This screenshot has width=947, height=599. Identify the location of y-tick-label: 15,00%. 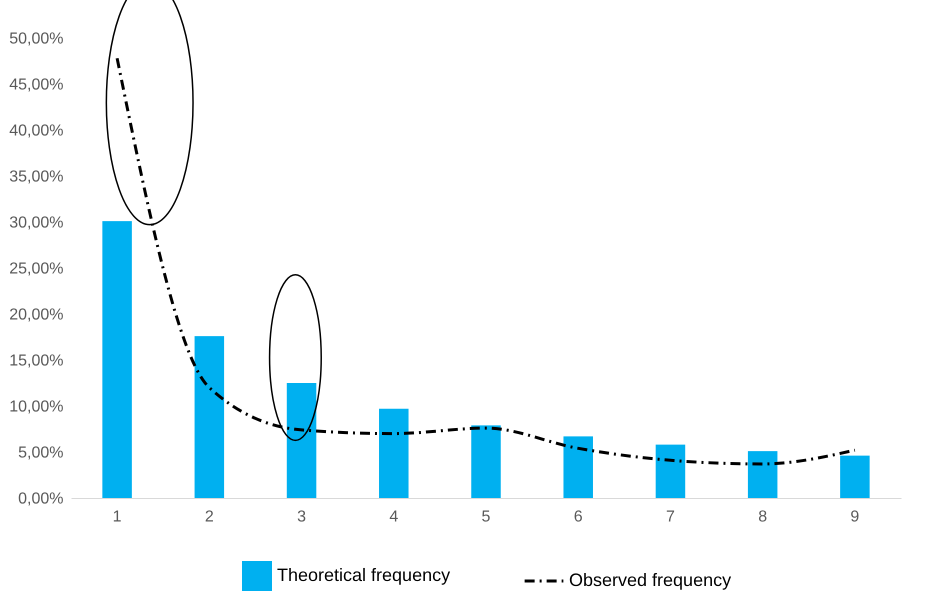
(36, 361).